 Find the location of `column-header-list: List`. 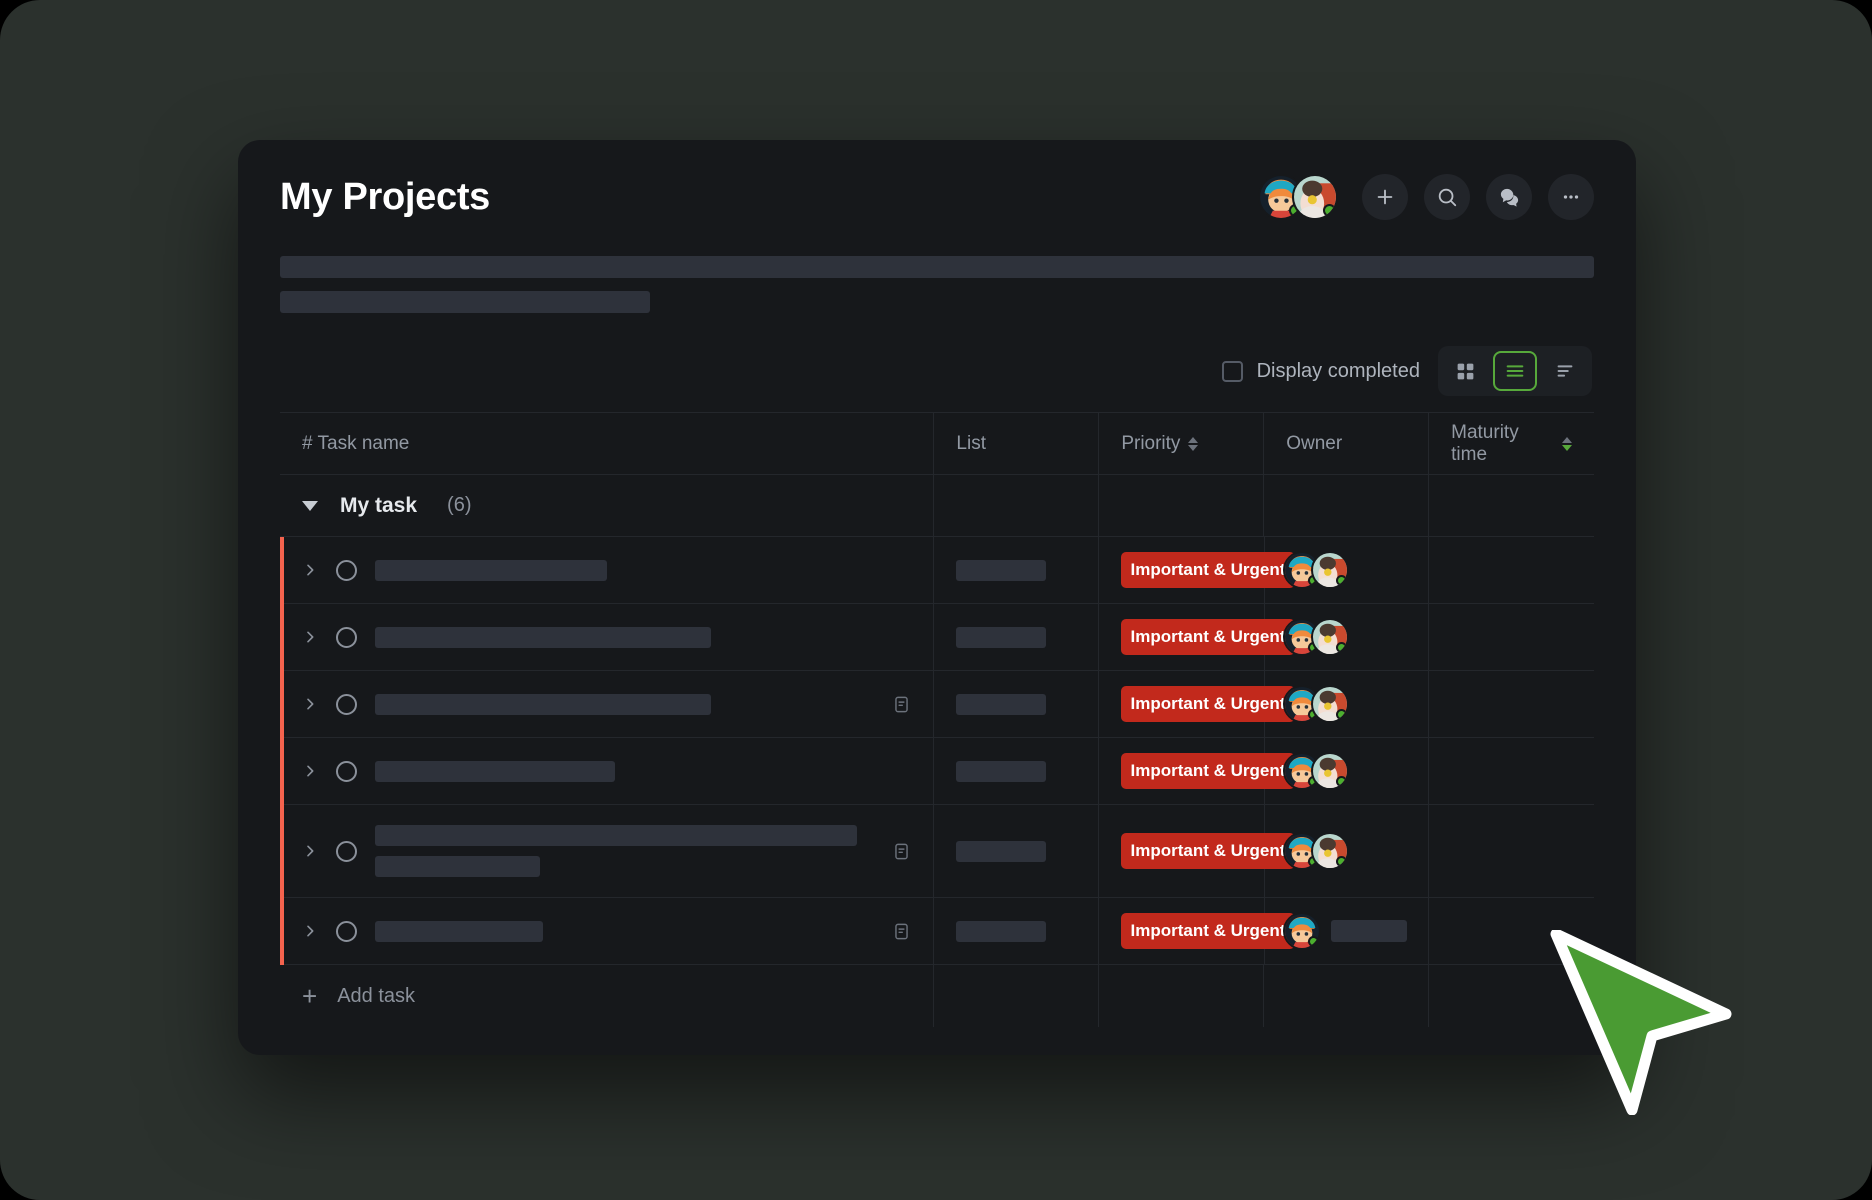

column-header-list: List is located at coordinates (1017, 444).